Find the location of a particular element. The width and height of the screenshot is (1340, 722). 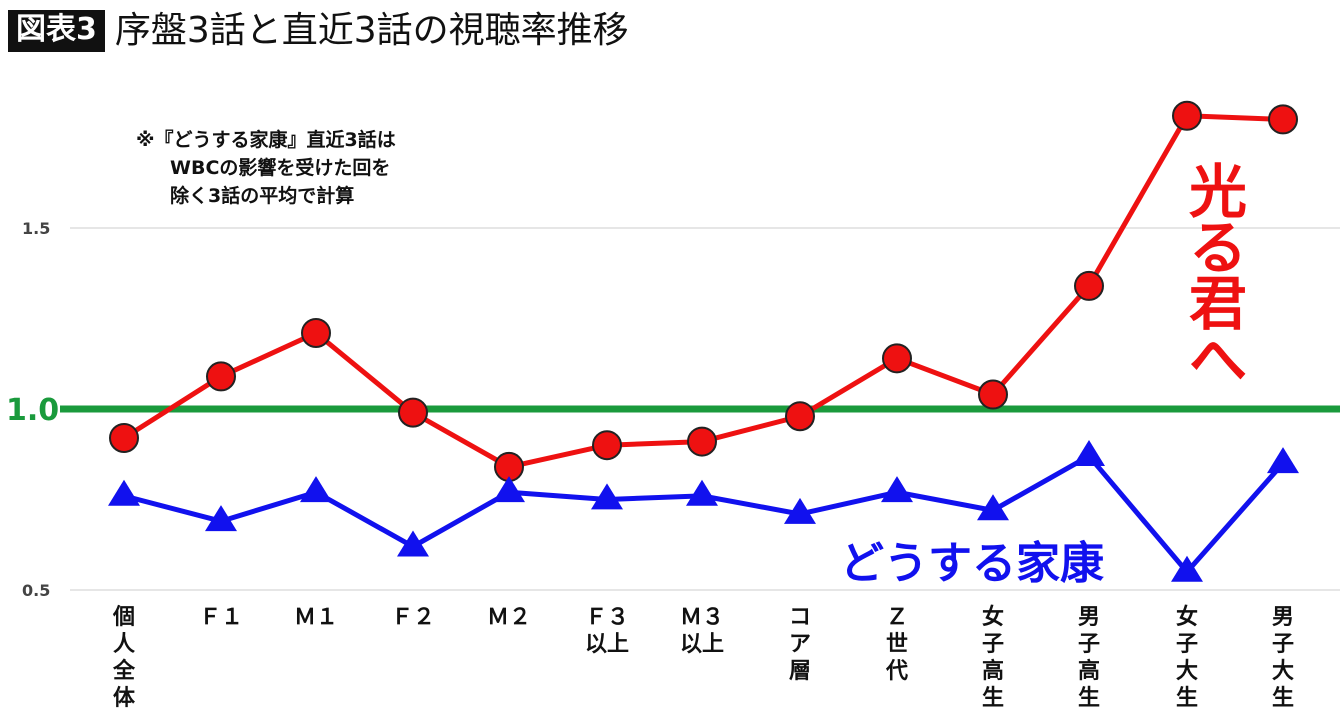

x-tick-label-M2: Ｍ２ is located at coordinates (509, 617).